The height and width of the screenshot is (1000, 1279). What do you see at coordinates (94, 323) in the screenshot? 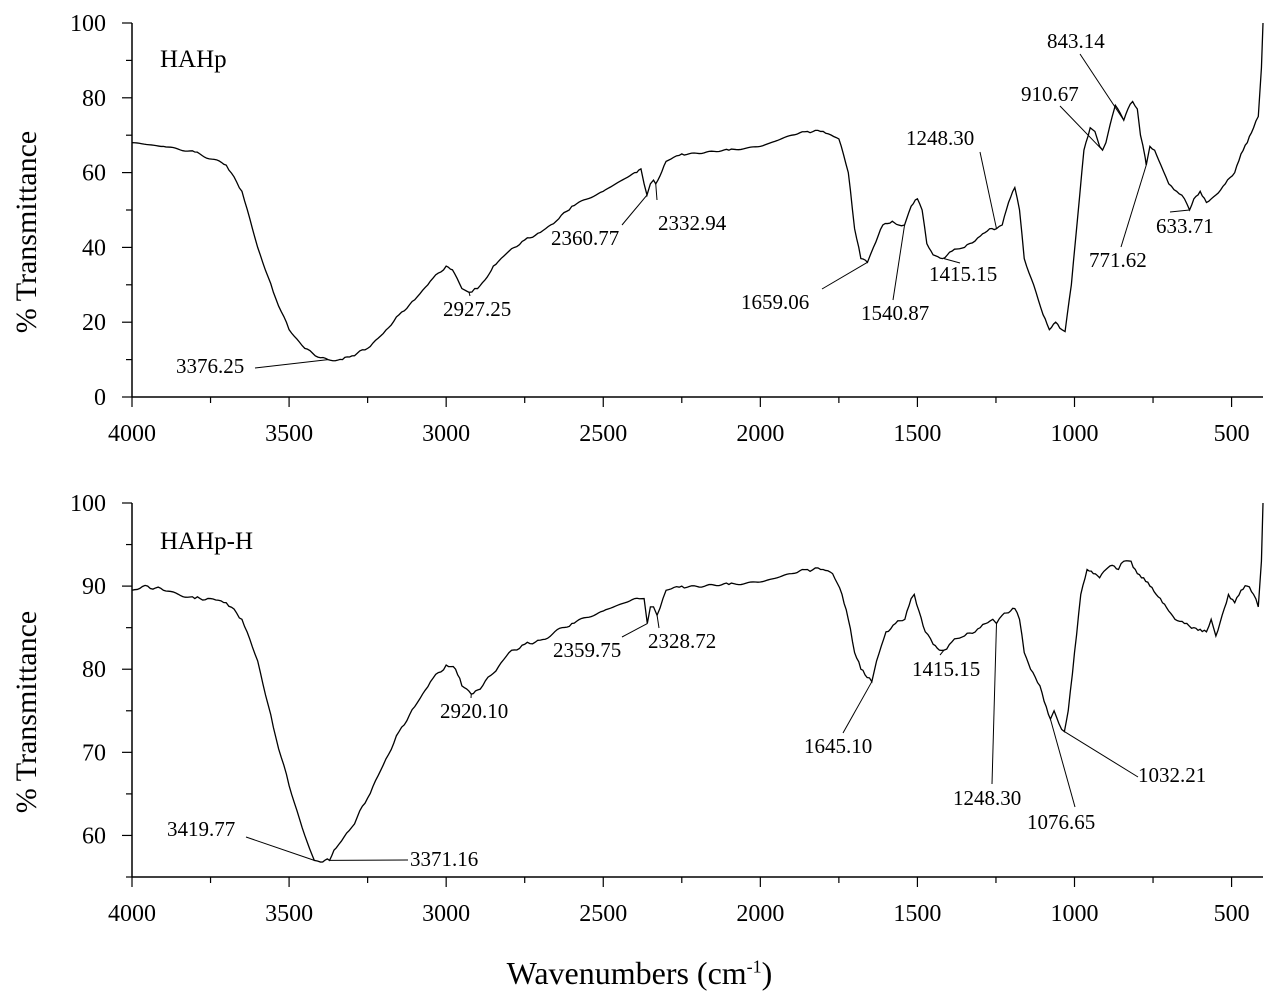
I see `y-tick-label: 20` at bounding box center [94, 323].